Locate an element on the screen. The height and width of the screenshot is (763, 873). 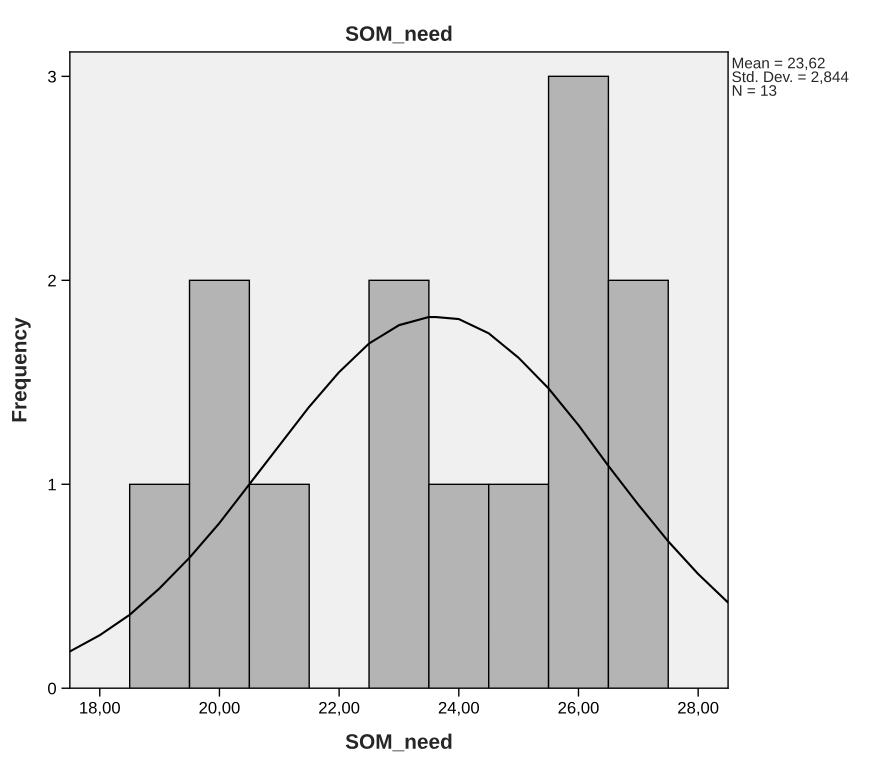
y-tick-label: 2 is located at coordinates (52, 280).